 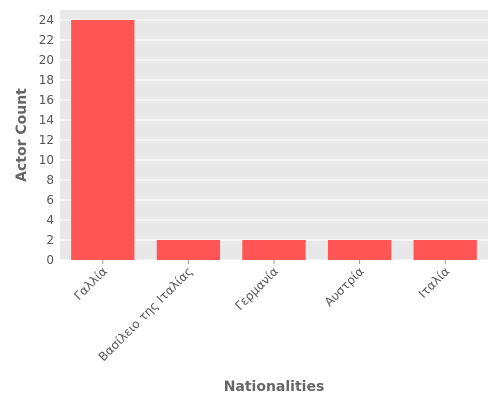 What do you see at coordinates (46, 140) in the screenshot?
I see `y-tick-label: 12` at bounding box center [46, 140].